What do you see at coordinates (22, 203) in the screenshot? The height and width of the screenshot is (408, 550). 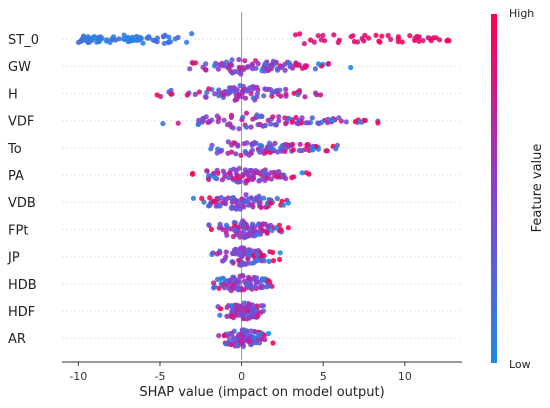 I see `feature-label-vdb: VDB` at bounding box center [22, 203].